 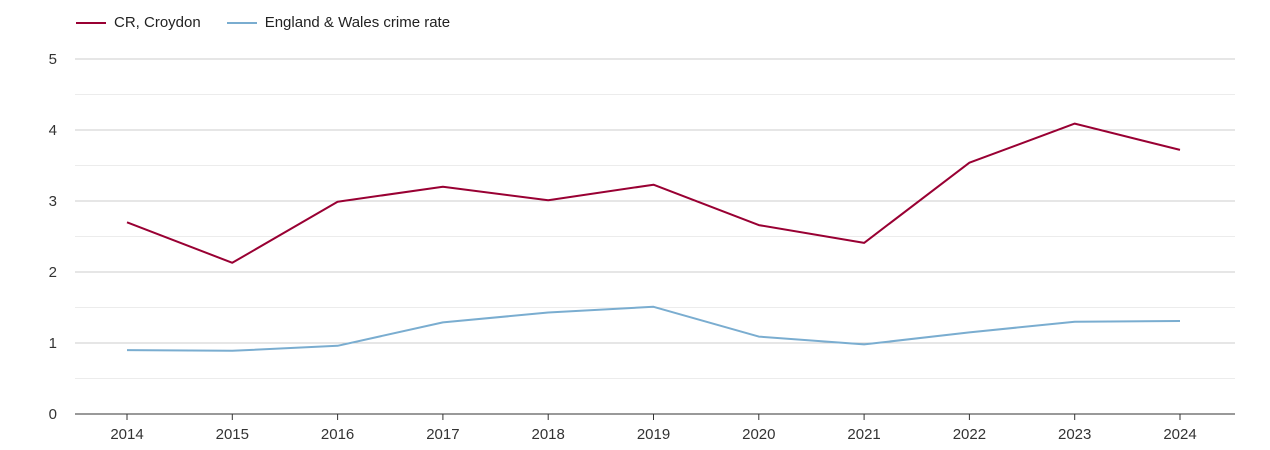 I want to click on x-tick-label: 2021, so click(x=863, y=434).